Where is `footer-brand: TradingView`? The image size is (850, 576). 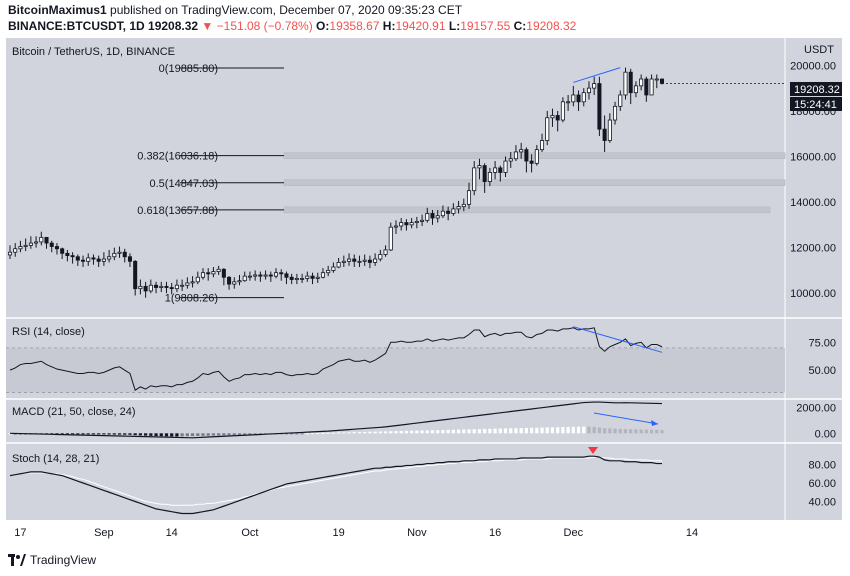 footer-brand: TradingView is located at coordinates (52, 560).